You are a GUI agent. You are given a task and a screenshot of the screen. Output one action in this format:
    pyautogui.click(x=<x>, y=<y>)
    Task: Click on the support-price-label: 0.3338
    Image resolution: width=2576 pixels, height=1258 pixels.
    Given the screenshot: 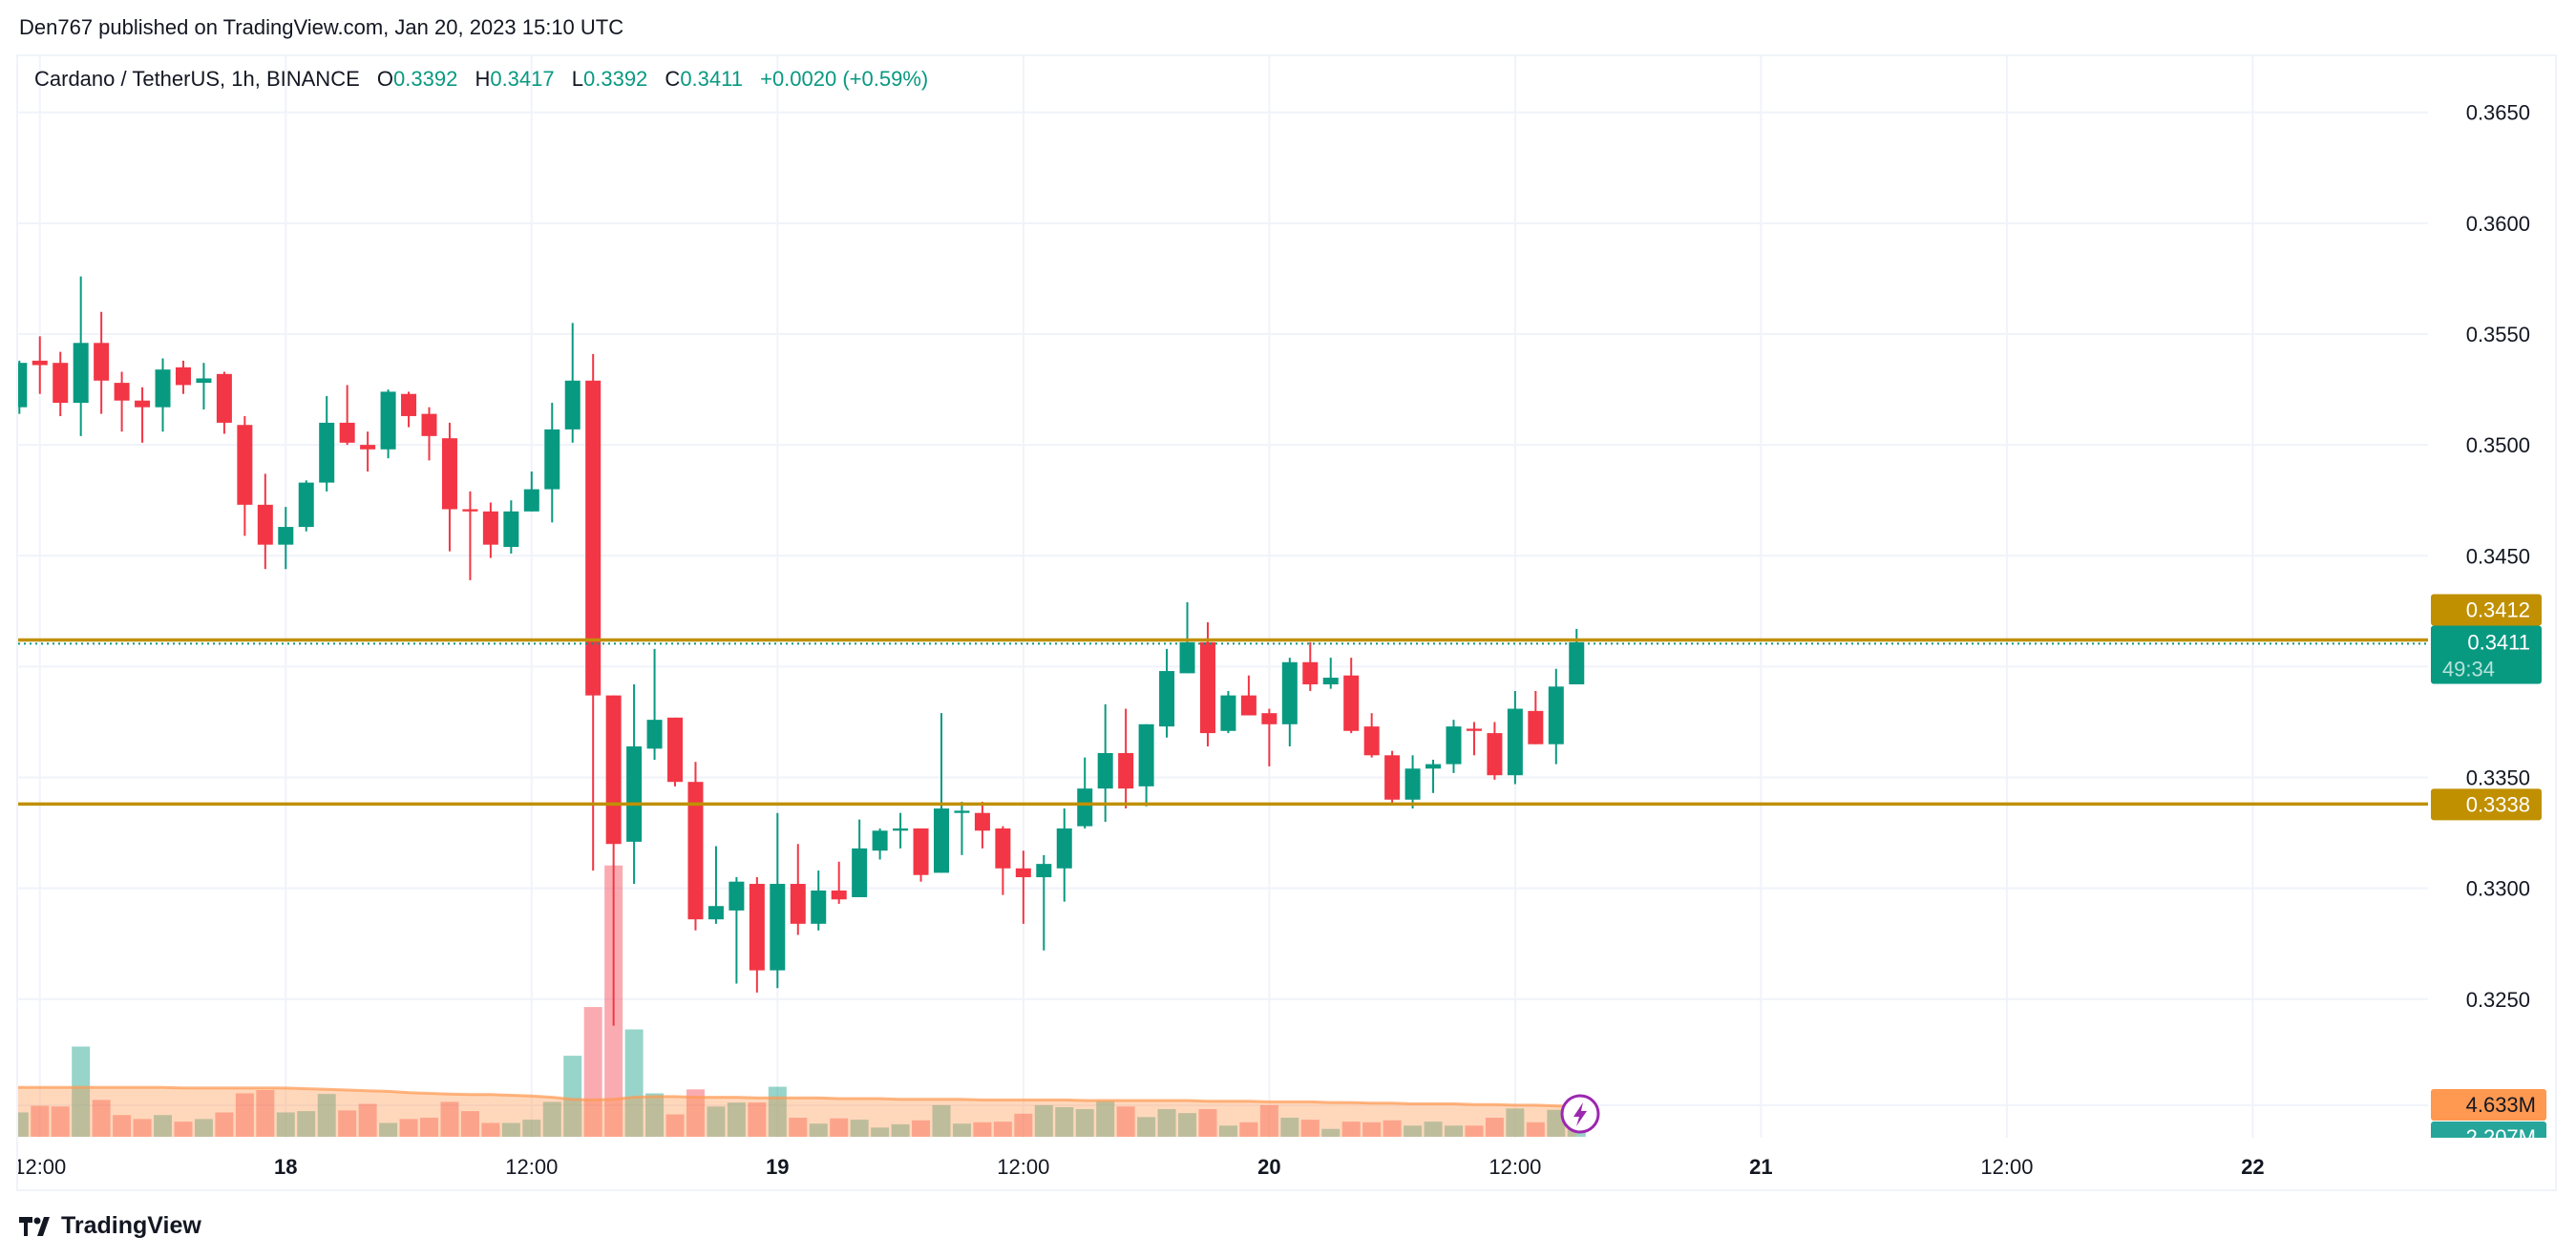 What is the action you would take?
    pyautogui.click(x=2486, y=805)
    